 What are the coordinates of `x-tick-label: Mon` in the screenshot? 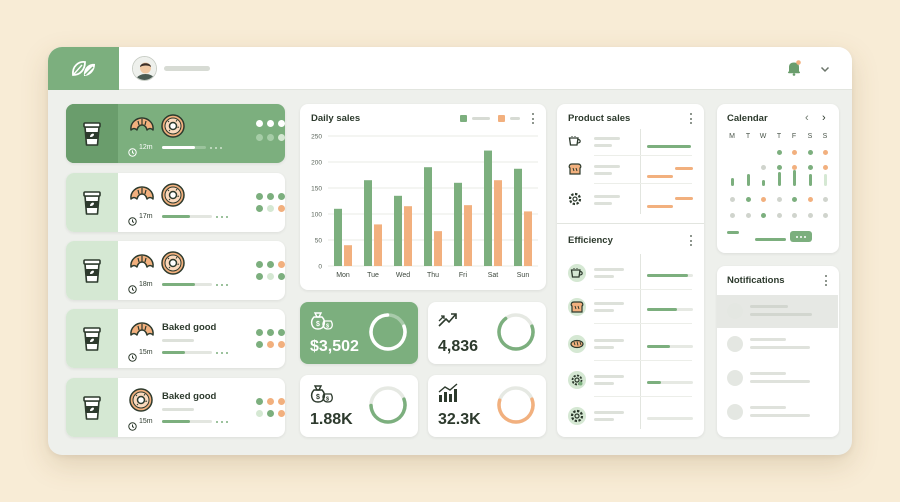 It's located at (343, 275).